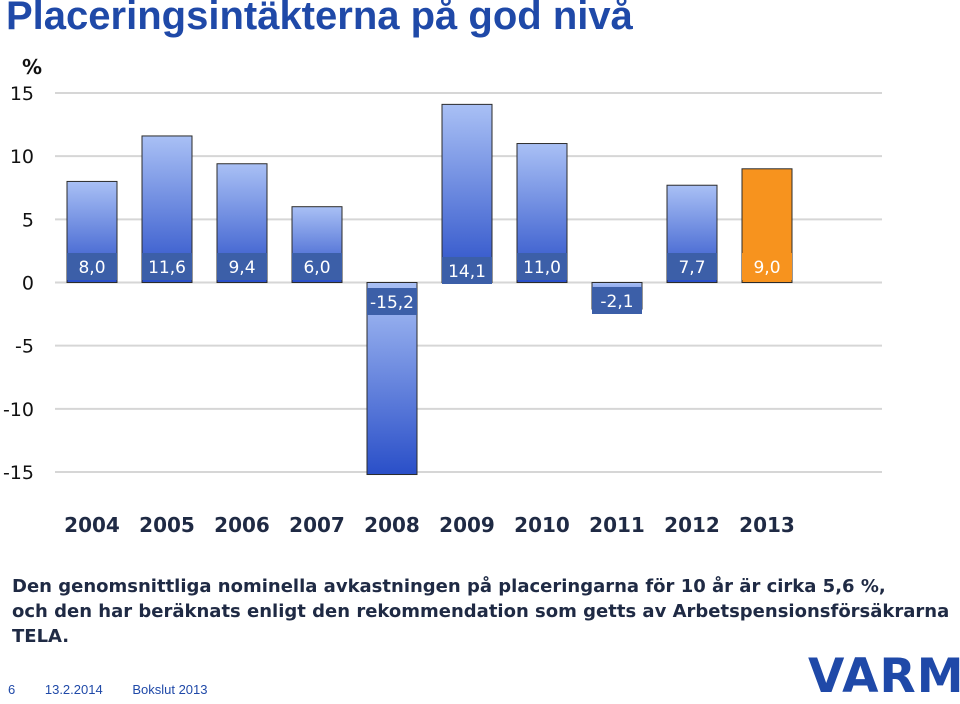 This screenshot has width=960, height=704. What do you see at coordinates (542, 525) in the screenshot?
I see `x-category-label: 2010` at bounding box center [542, 525].